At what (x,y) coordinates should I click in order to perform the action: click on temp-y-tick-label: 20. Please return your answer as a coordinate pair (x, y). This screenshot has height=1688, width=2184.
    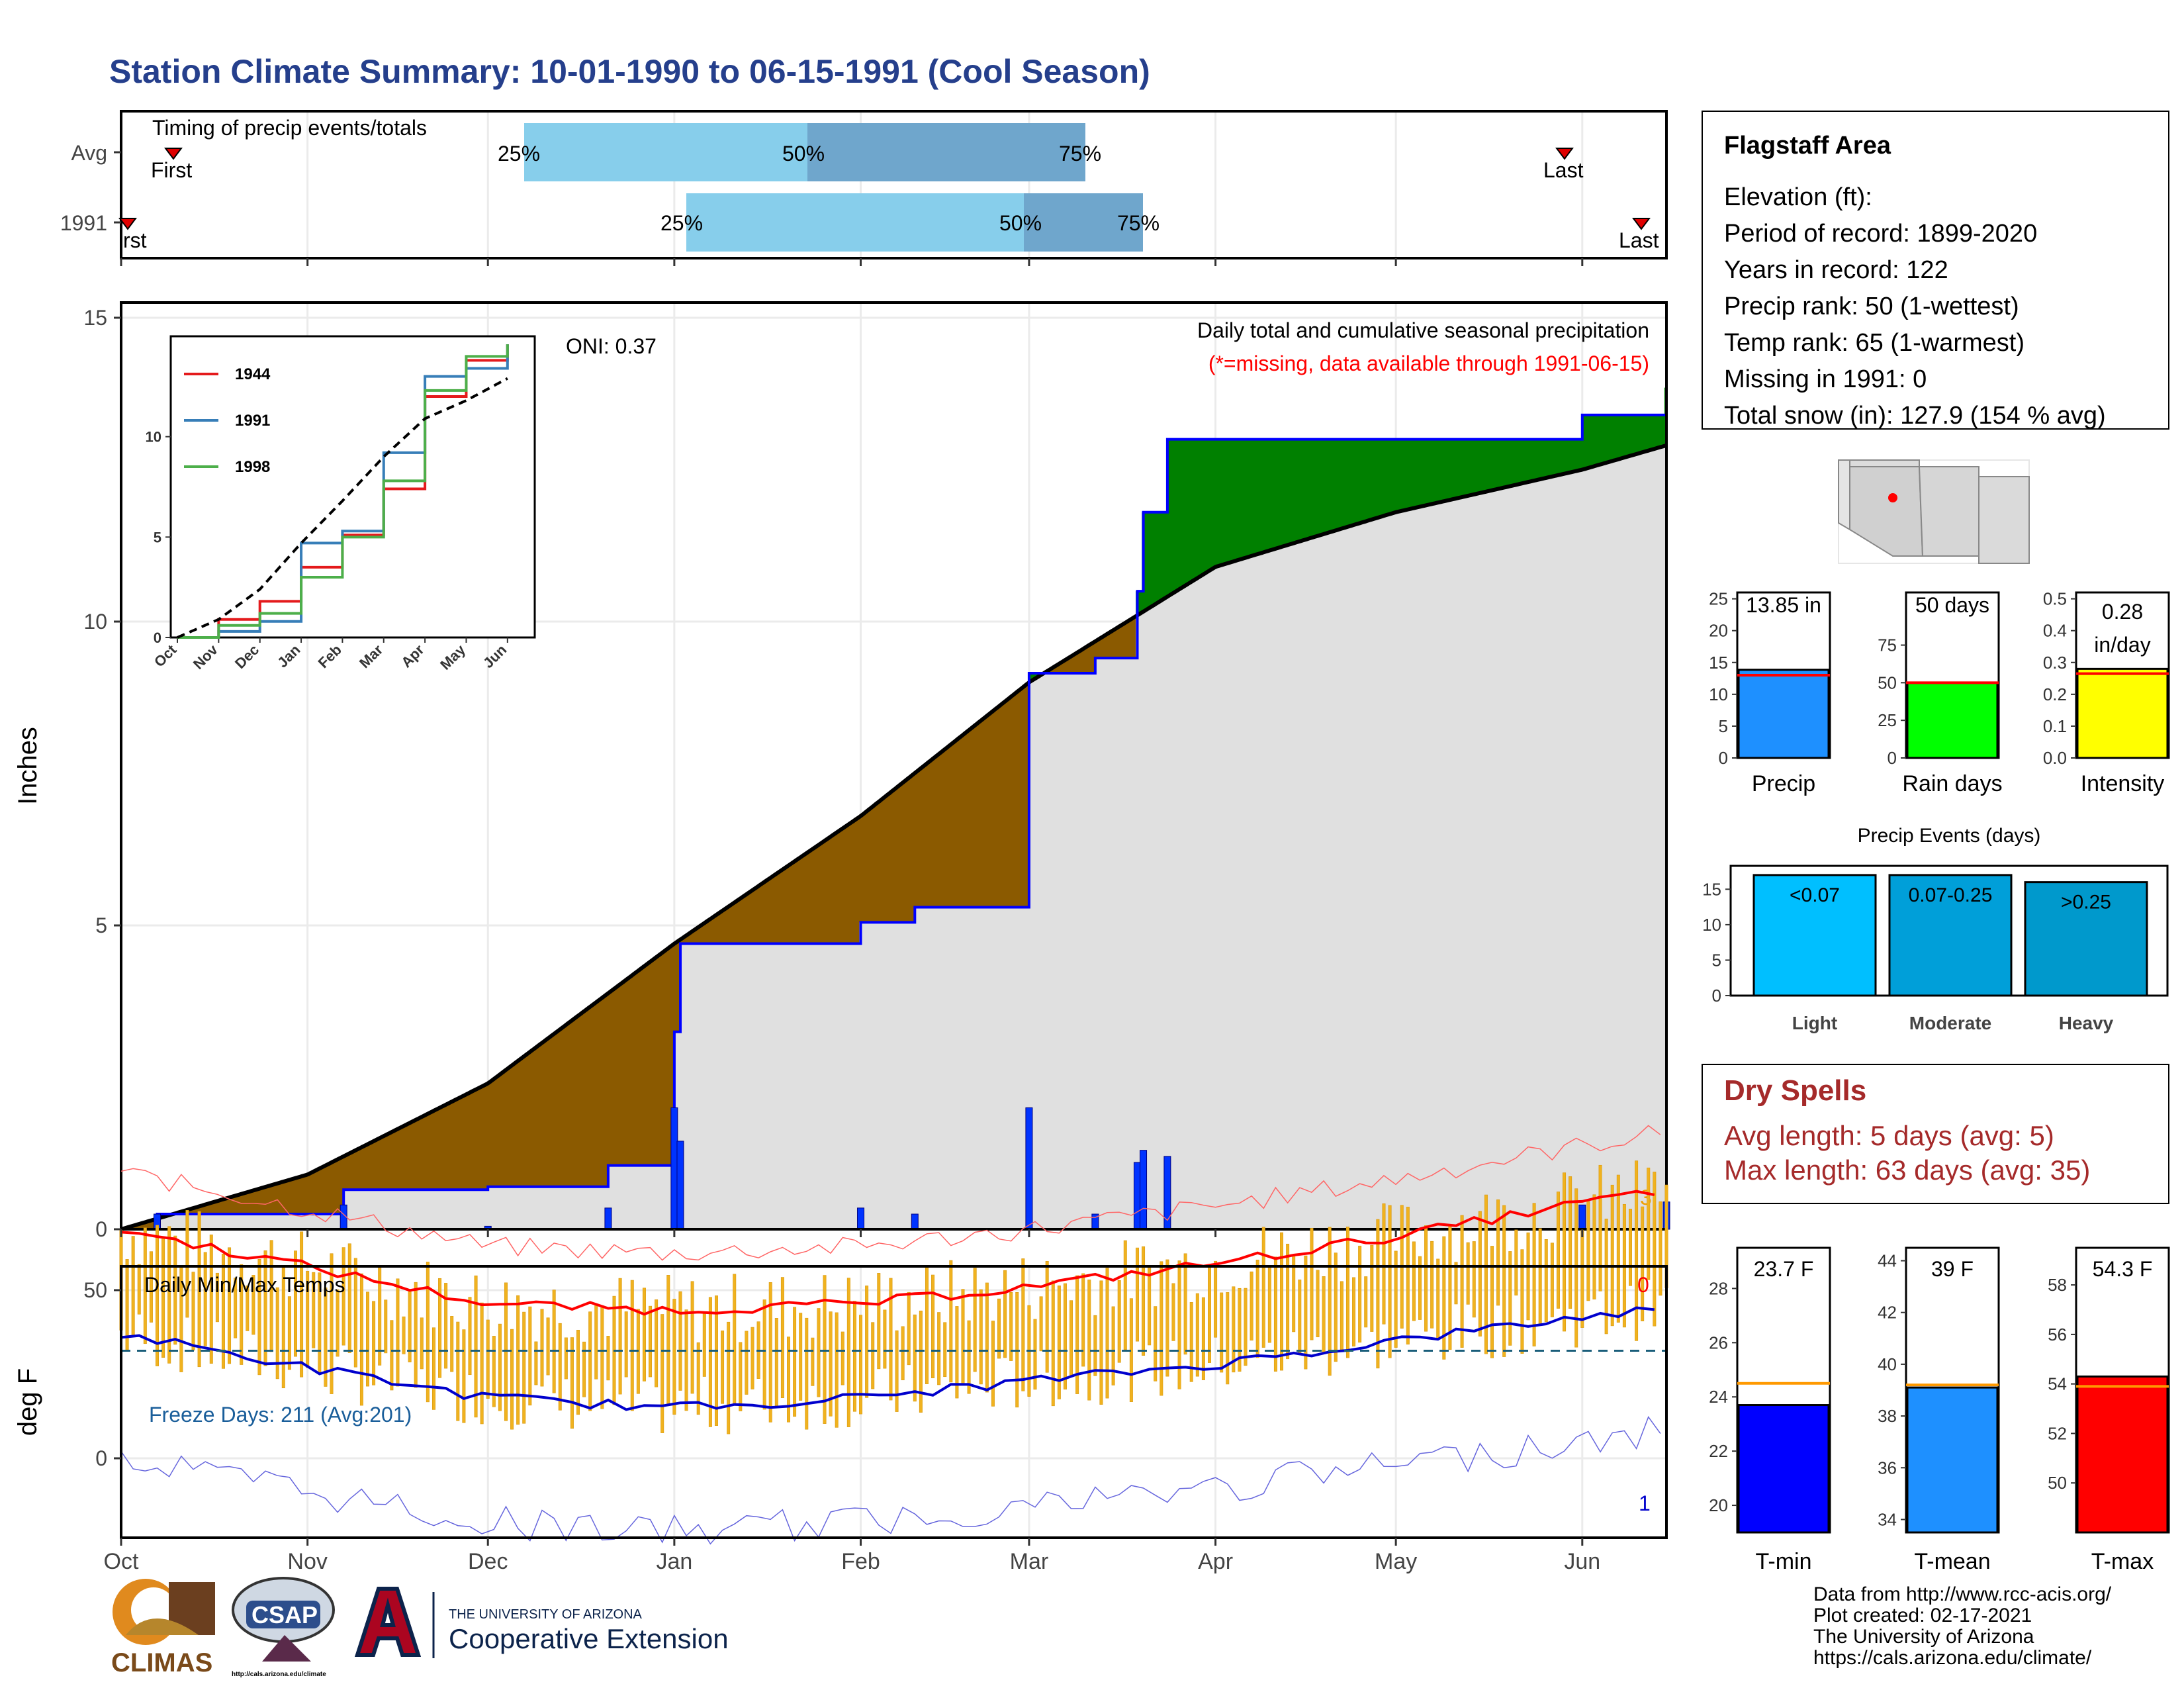
    Looking at the image, I should click on (1718, 1505).